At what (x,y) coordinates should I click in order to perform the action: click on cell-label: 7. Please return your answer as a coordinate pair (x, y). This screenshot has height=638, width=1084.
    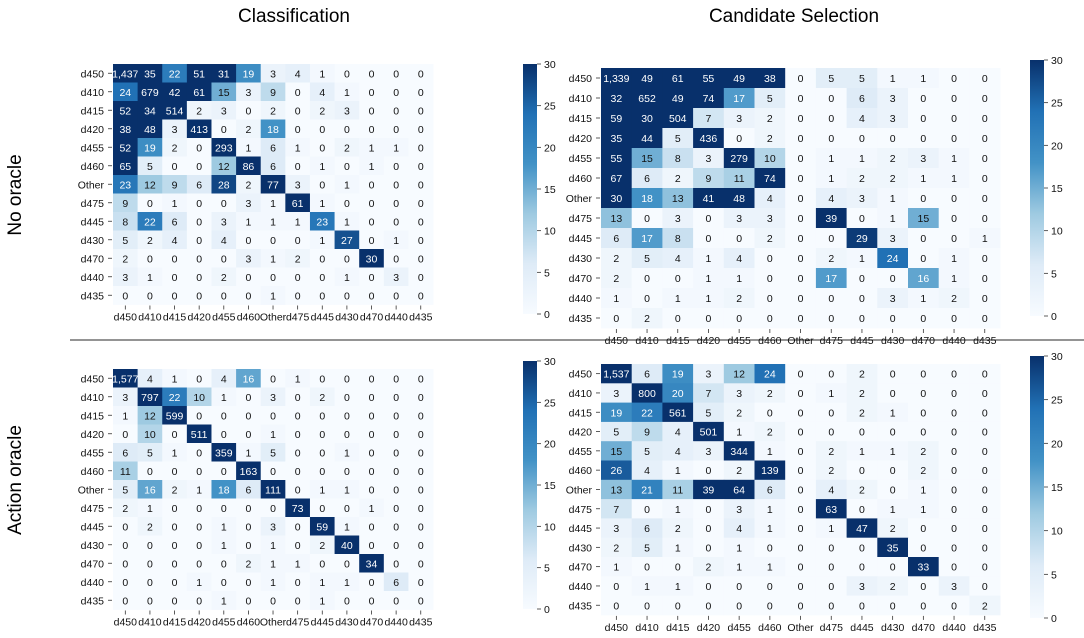
    Looking at the image, I should click on (709, 119).